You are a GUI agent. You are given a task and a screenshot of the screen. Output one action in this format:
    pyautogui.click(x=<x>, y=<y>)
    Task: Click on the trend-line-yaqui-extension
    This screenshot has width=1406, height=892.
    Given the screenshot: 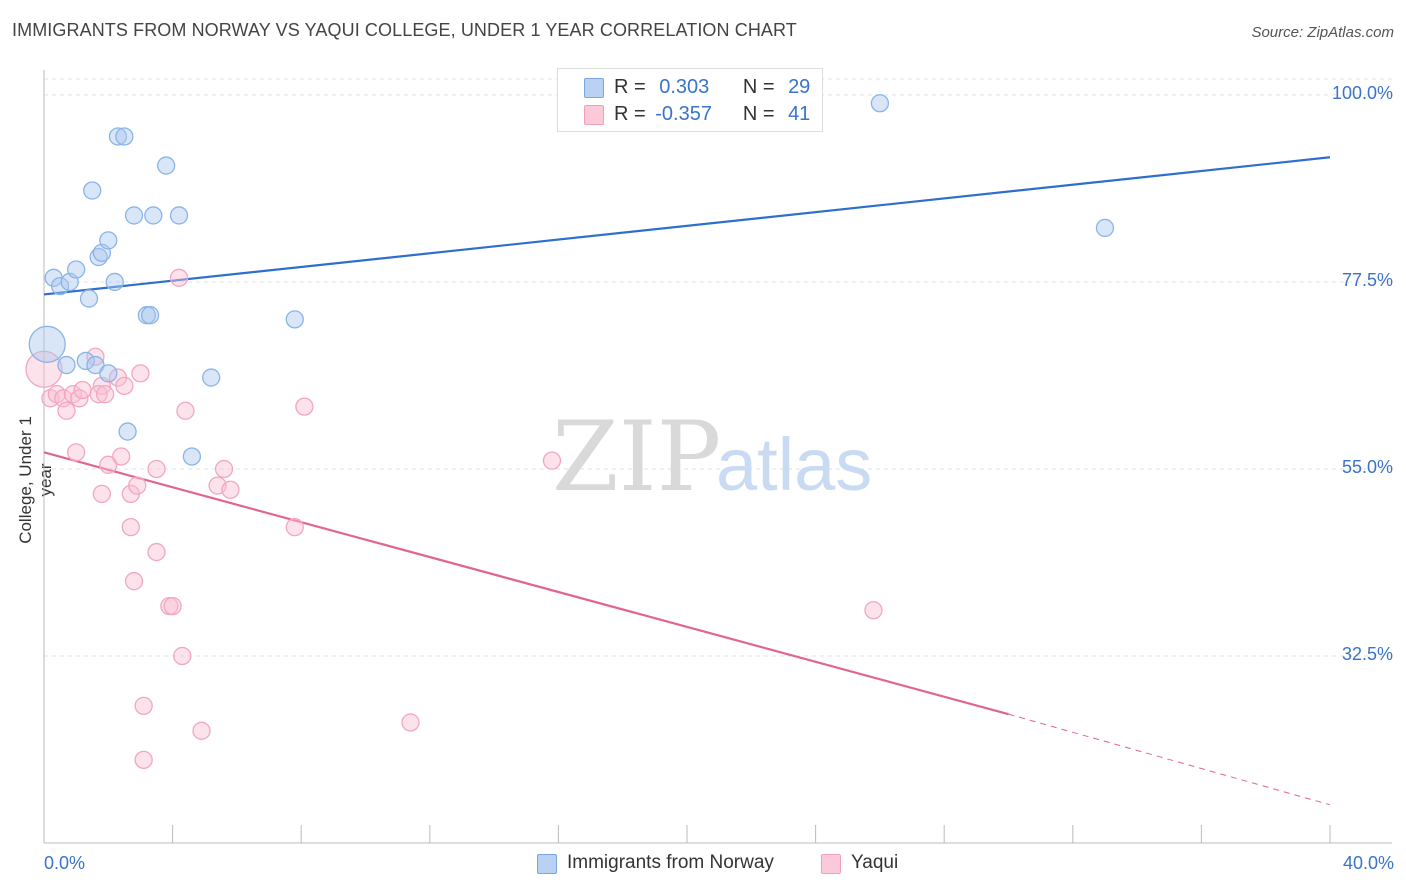 What is the action you would take?
    pyautogui.click(x=1169, y=759)
    